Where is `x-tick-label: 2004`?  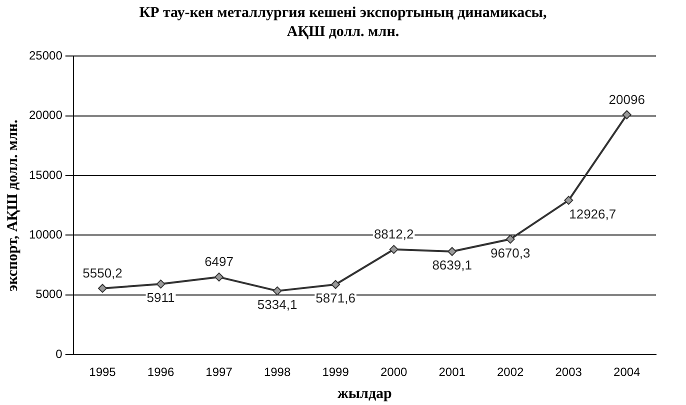
x-tick-label: 2004 is located at coordinates (627, 372).